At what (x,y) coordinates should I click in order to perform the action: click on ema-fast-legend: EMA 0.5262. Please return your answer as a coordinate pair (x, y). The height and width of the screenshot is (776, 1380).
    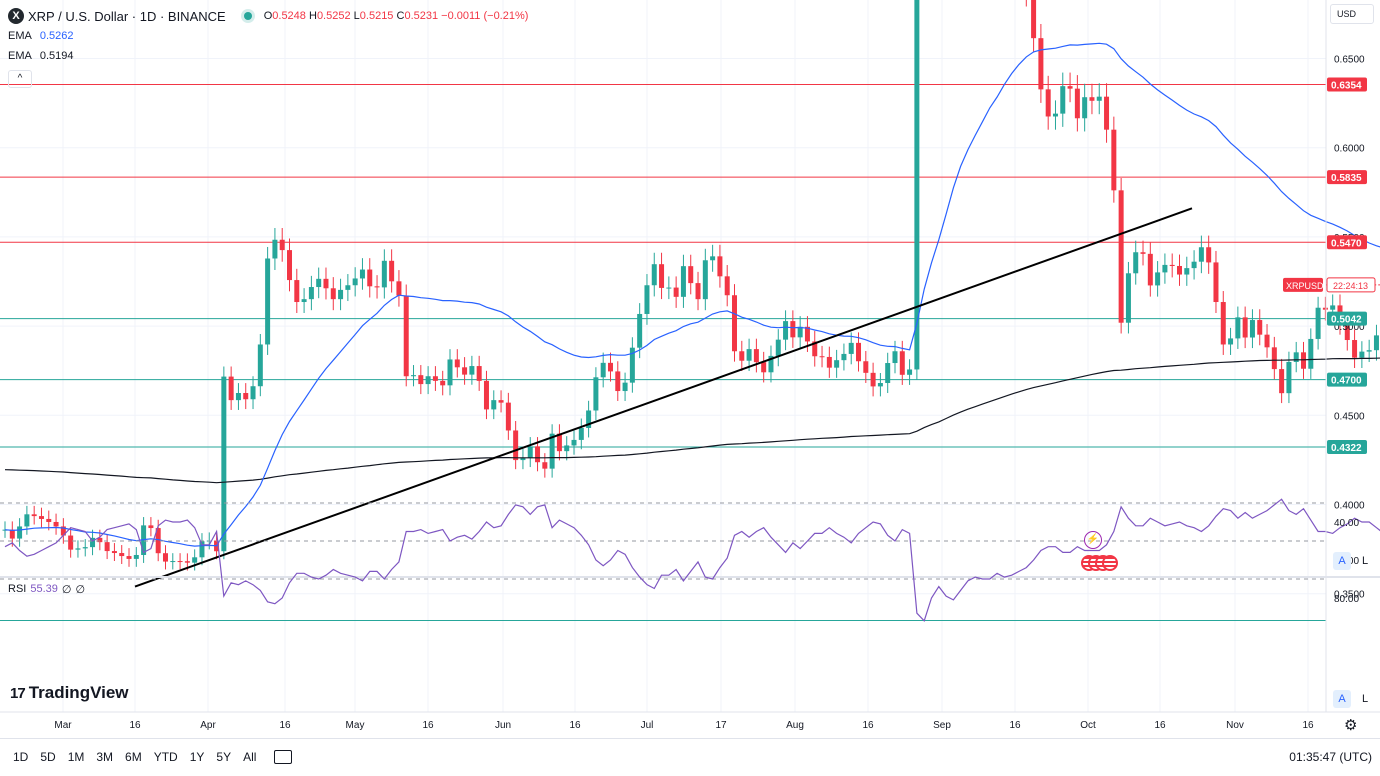
    Looking at the image, I should click on (41, 36).